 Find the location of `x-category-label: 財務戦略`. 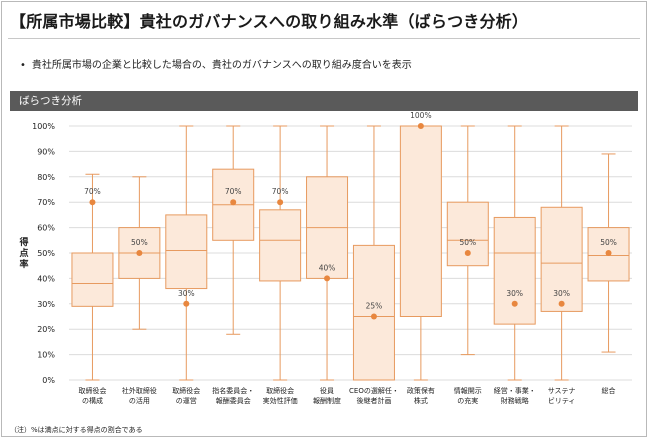

x-category-label: 財務戦略 is located at coordinates (515, 400).